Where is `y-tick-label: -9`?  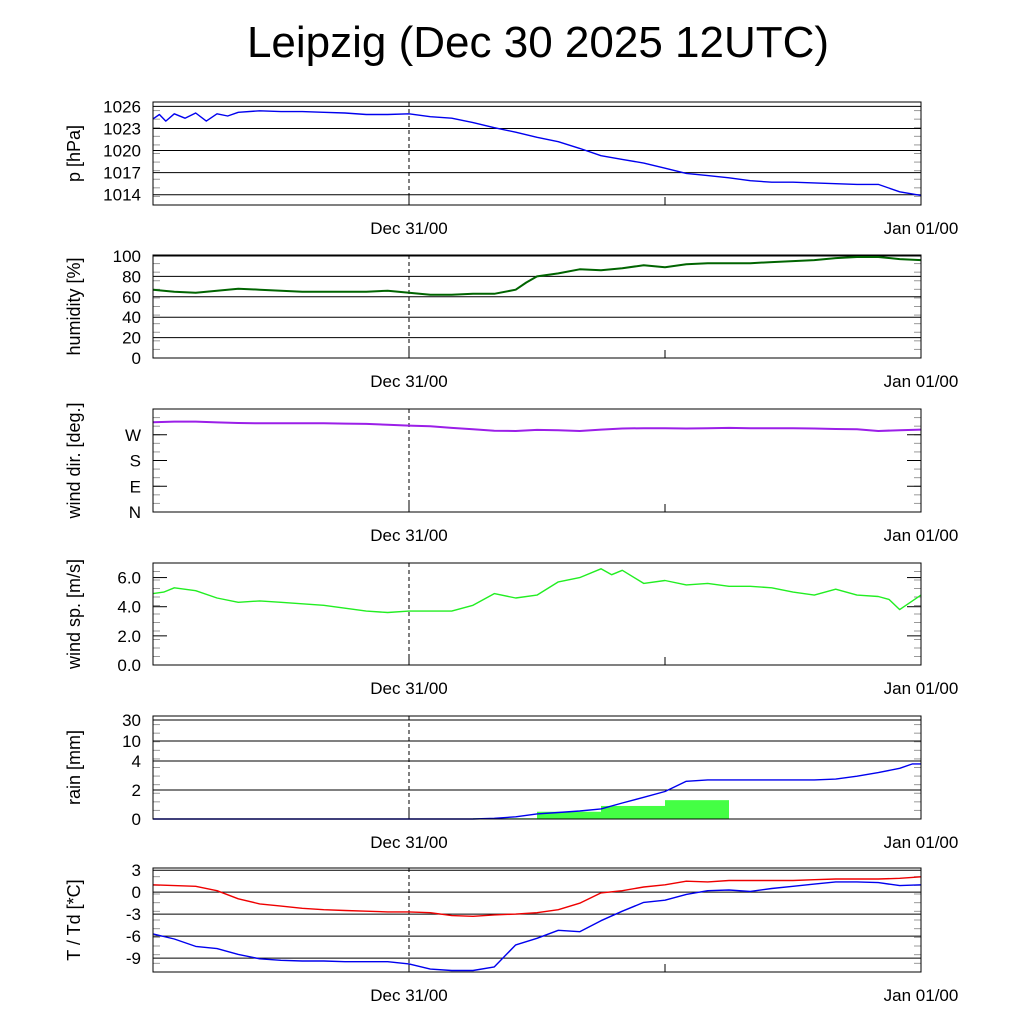
y-tick-label: -9 is located at coordinates (133, 958).